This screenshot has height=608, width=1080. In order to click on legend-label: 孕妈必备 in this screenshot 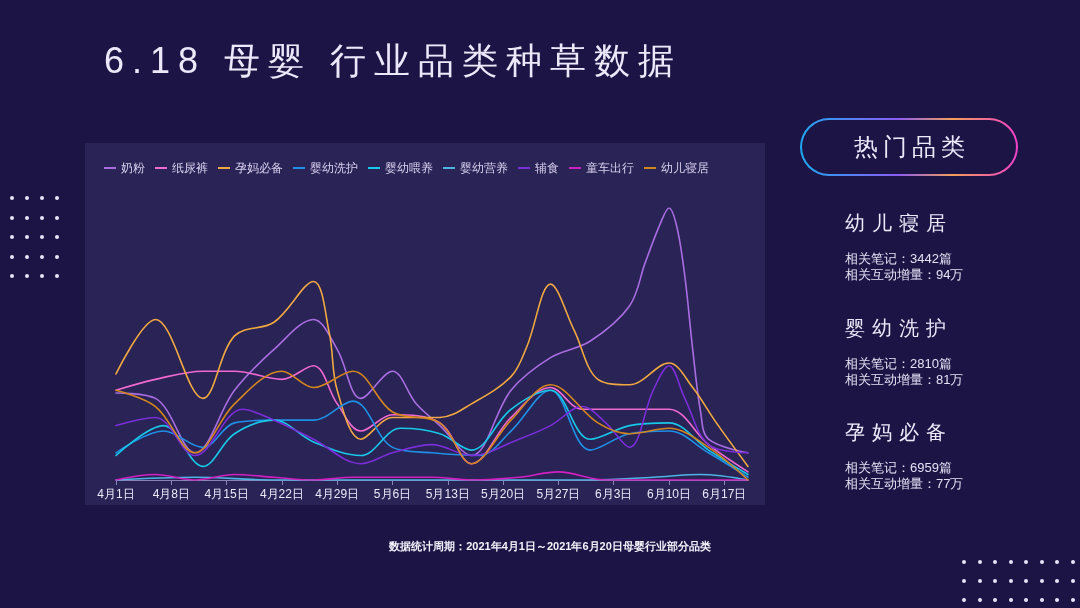, I will do `click(259, 168)`.